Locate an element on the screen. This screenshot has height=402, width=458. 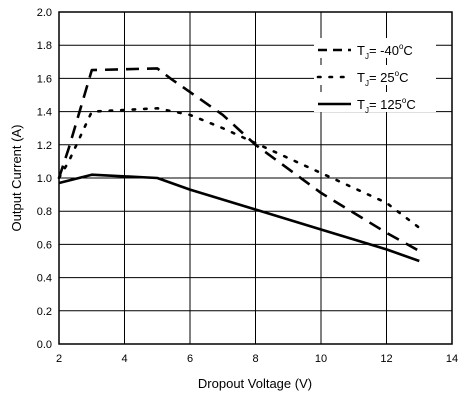
x-tick-label: 14 is located at coordinates (452, 359).